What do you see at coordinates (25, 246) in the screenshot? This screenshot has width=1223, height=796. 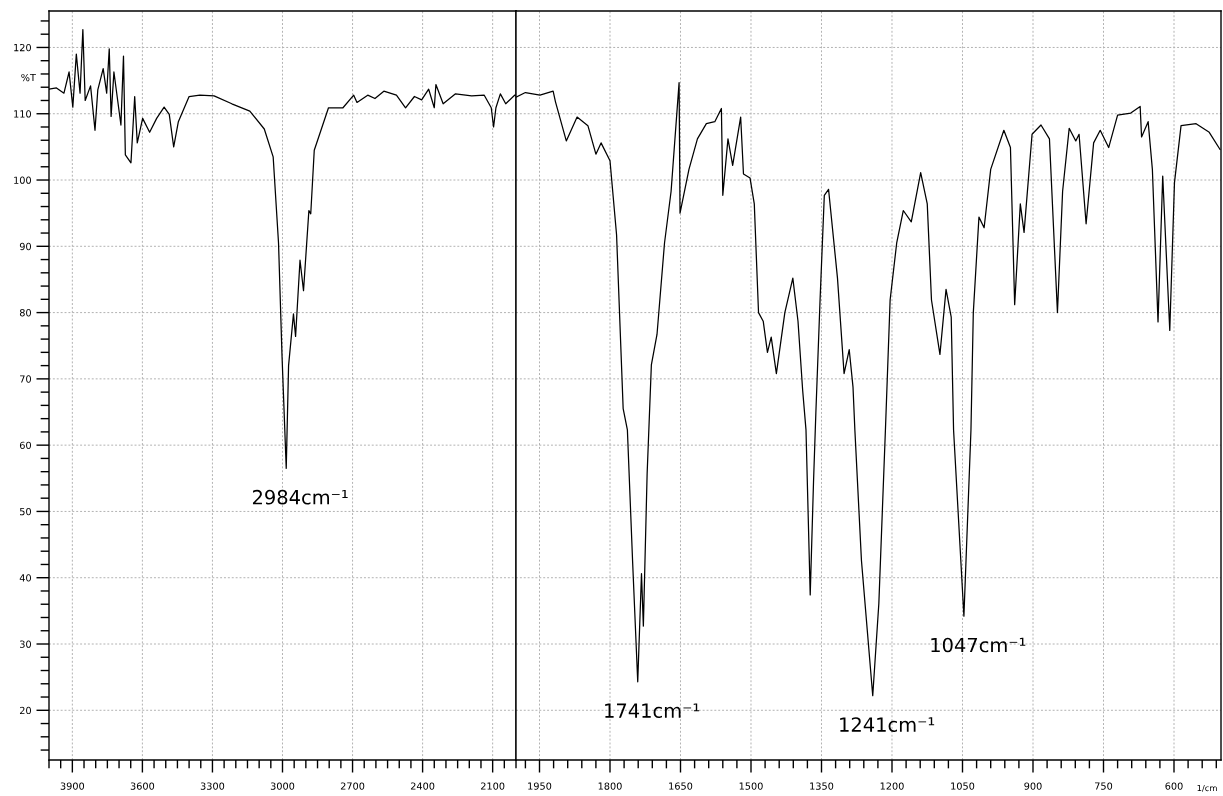 I see `y-tick-label: 90` at bounding box center [25, 246].